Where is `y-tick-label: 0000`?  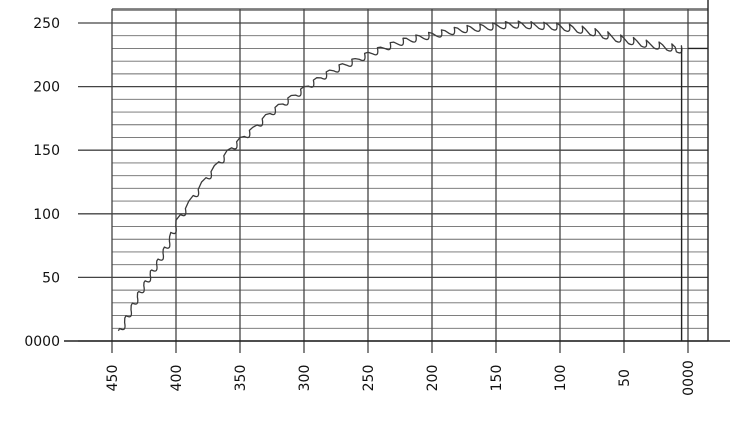 y-tick-label: 0000 is located at coordinates (42, 342).